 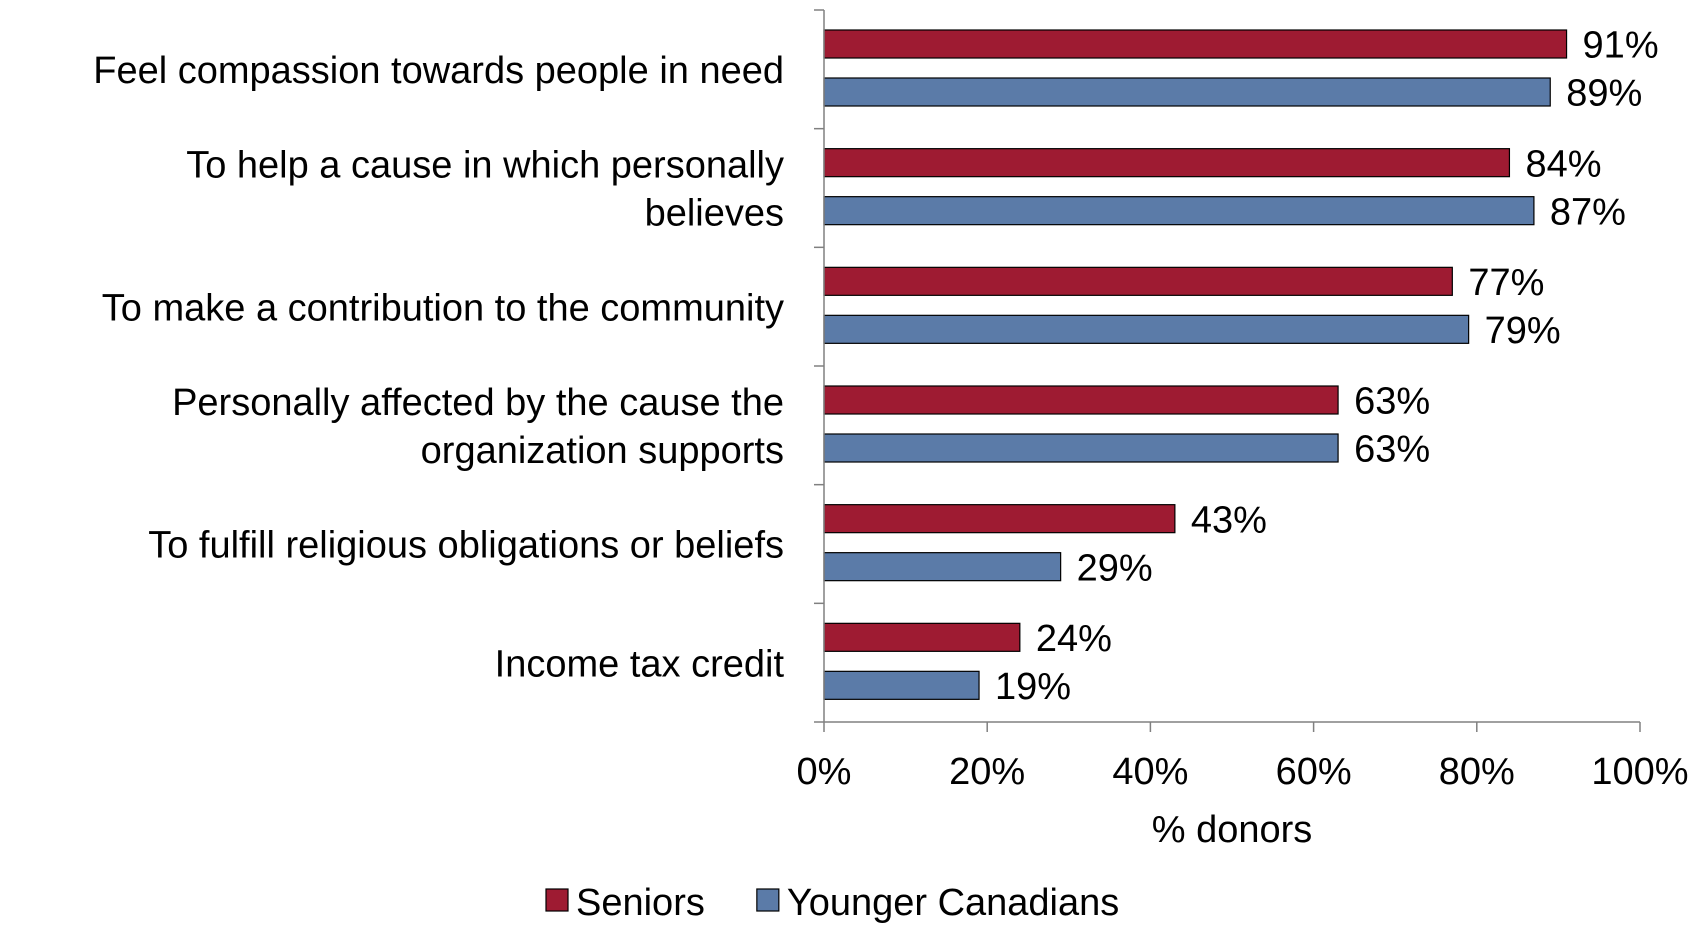 What do you see at coordinates (443, 308) in the screenshot?
I see `category-label: To make a contribution to the community` at bounding box center [443, 308].